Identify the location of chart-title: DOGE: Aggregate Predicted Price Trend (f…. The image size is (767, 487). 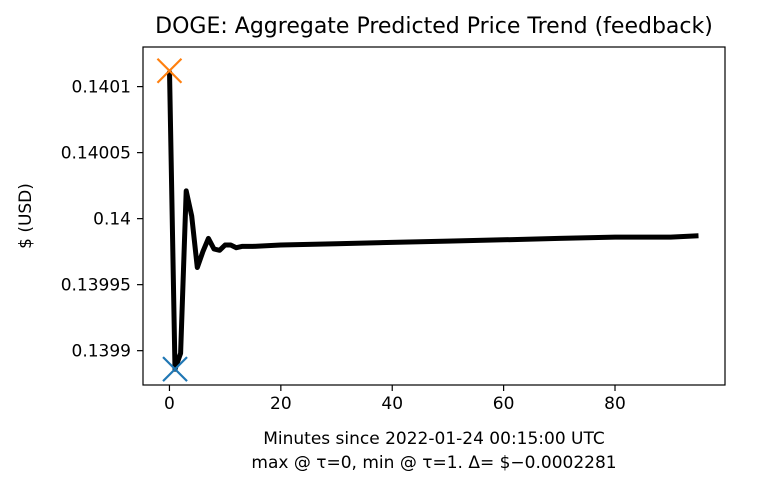
(434, 26).